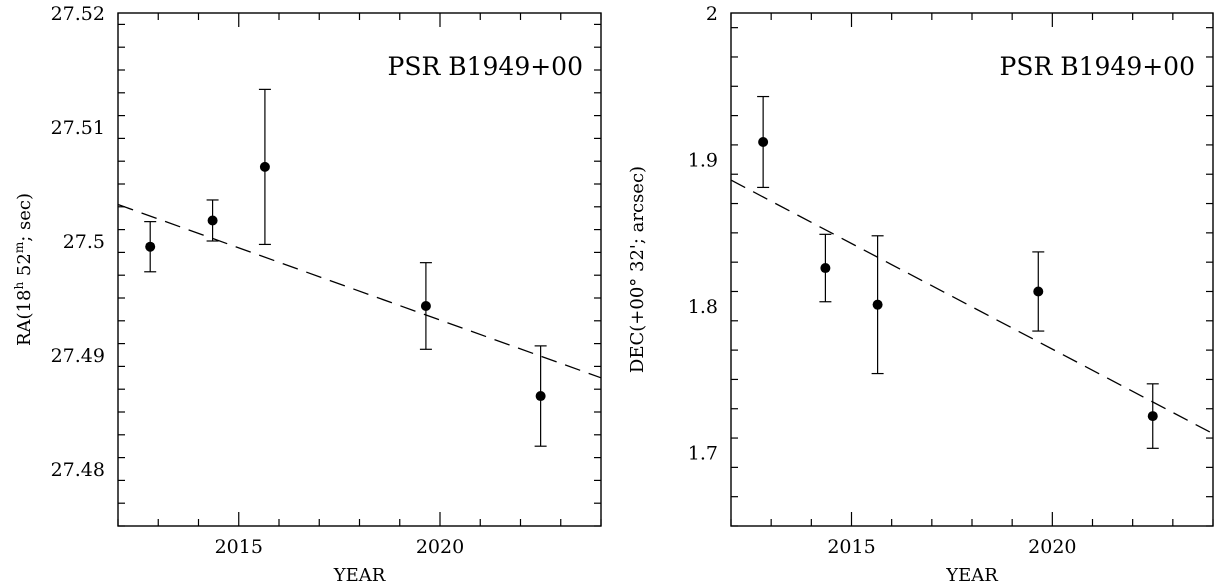  What do you see at coordinates (637, 269) in the screenshot?
I see `y-axis-label: DEC(+00° 32'; arcsec)` at bounding box center [637, 269].